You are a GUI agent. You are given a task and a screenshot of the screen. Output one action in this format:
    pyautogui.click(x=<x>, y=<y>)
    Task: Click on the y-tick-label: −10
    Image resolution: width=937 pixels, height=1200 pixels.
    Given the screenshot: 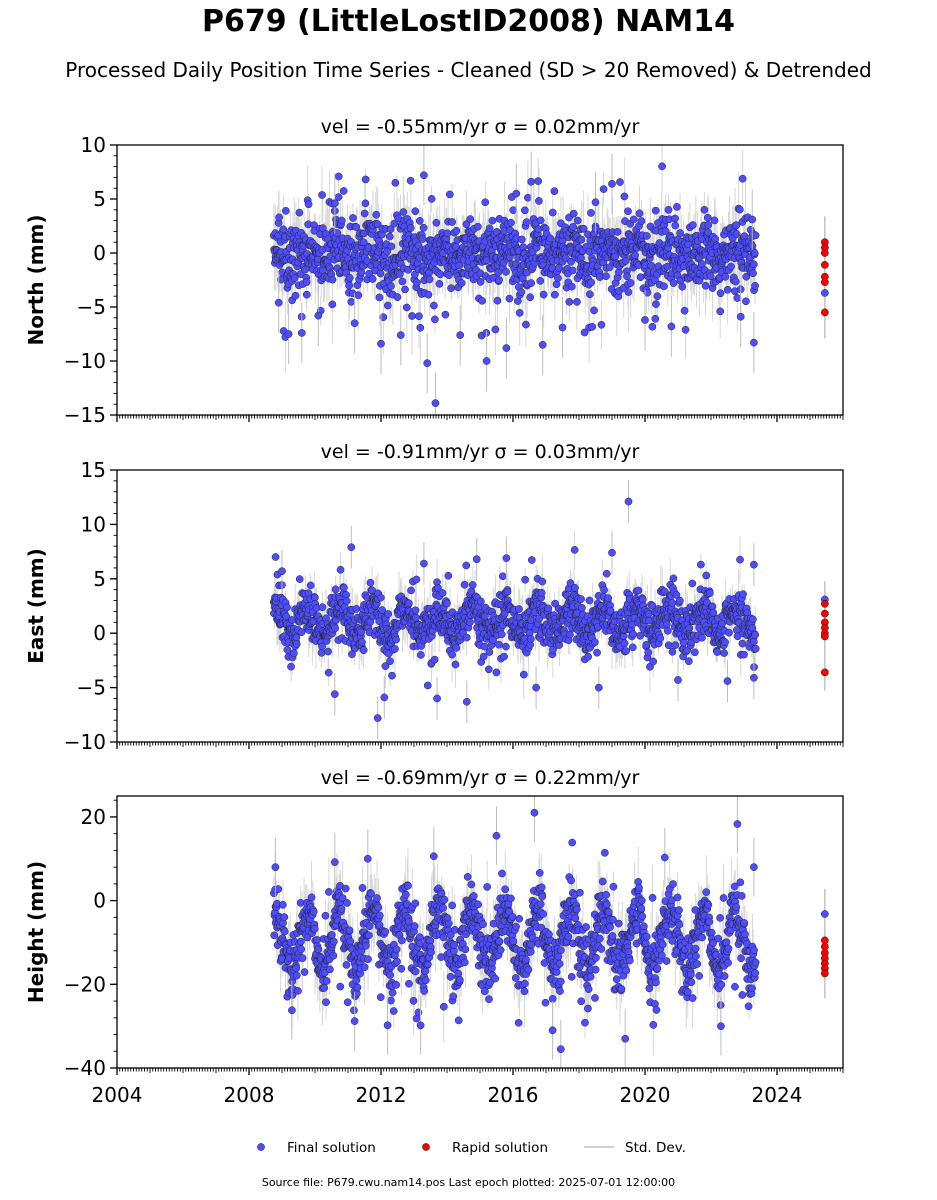 What is the action you would take?
    pyautogui.click(x=85, y=742)
    